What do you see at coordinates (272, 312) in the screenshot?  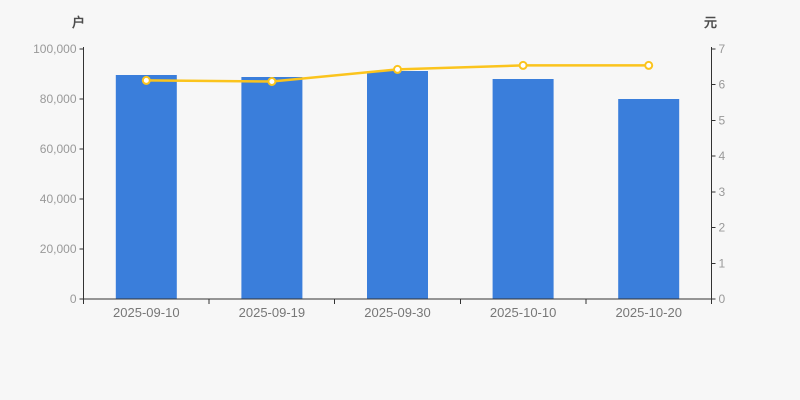 I see `x-axis-label: 2025-09-19` at bounding box center [272, 312].